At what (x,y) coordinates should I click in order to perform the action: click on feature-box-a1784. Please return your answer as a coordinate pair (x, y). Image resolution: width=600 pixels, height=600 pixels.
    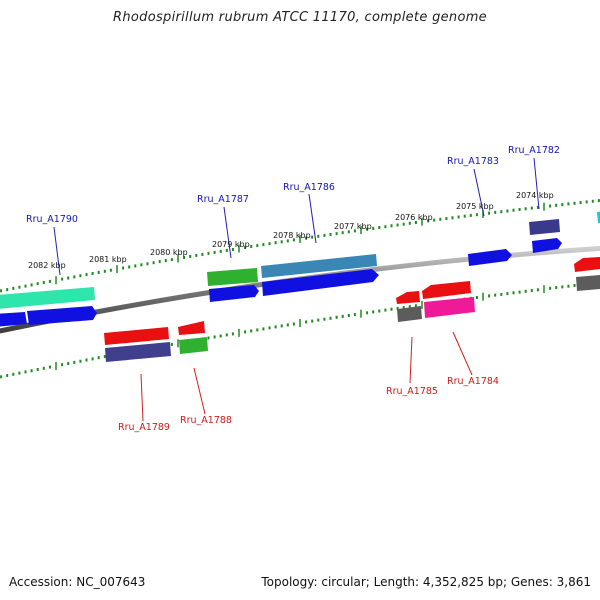
    Looking at the image, I should click on (449, 307).